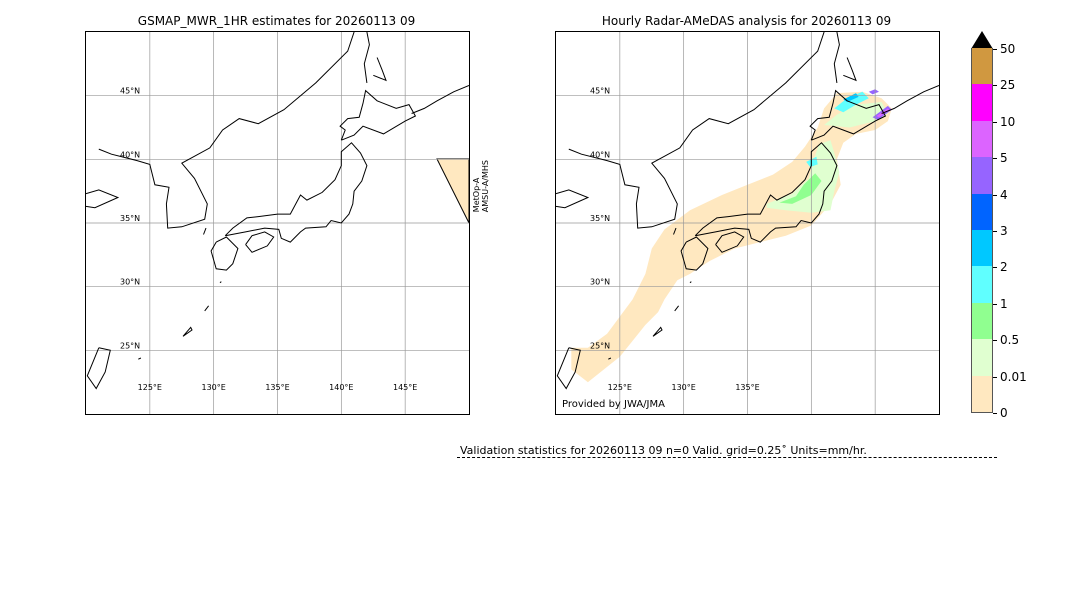 The width and height of the screenshot is (1080, 612). I want to click on credit-label: Provided by JWA/JMA, so click(613, 404).